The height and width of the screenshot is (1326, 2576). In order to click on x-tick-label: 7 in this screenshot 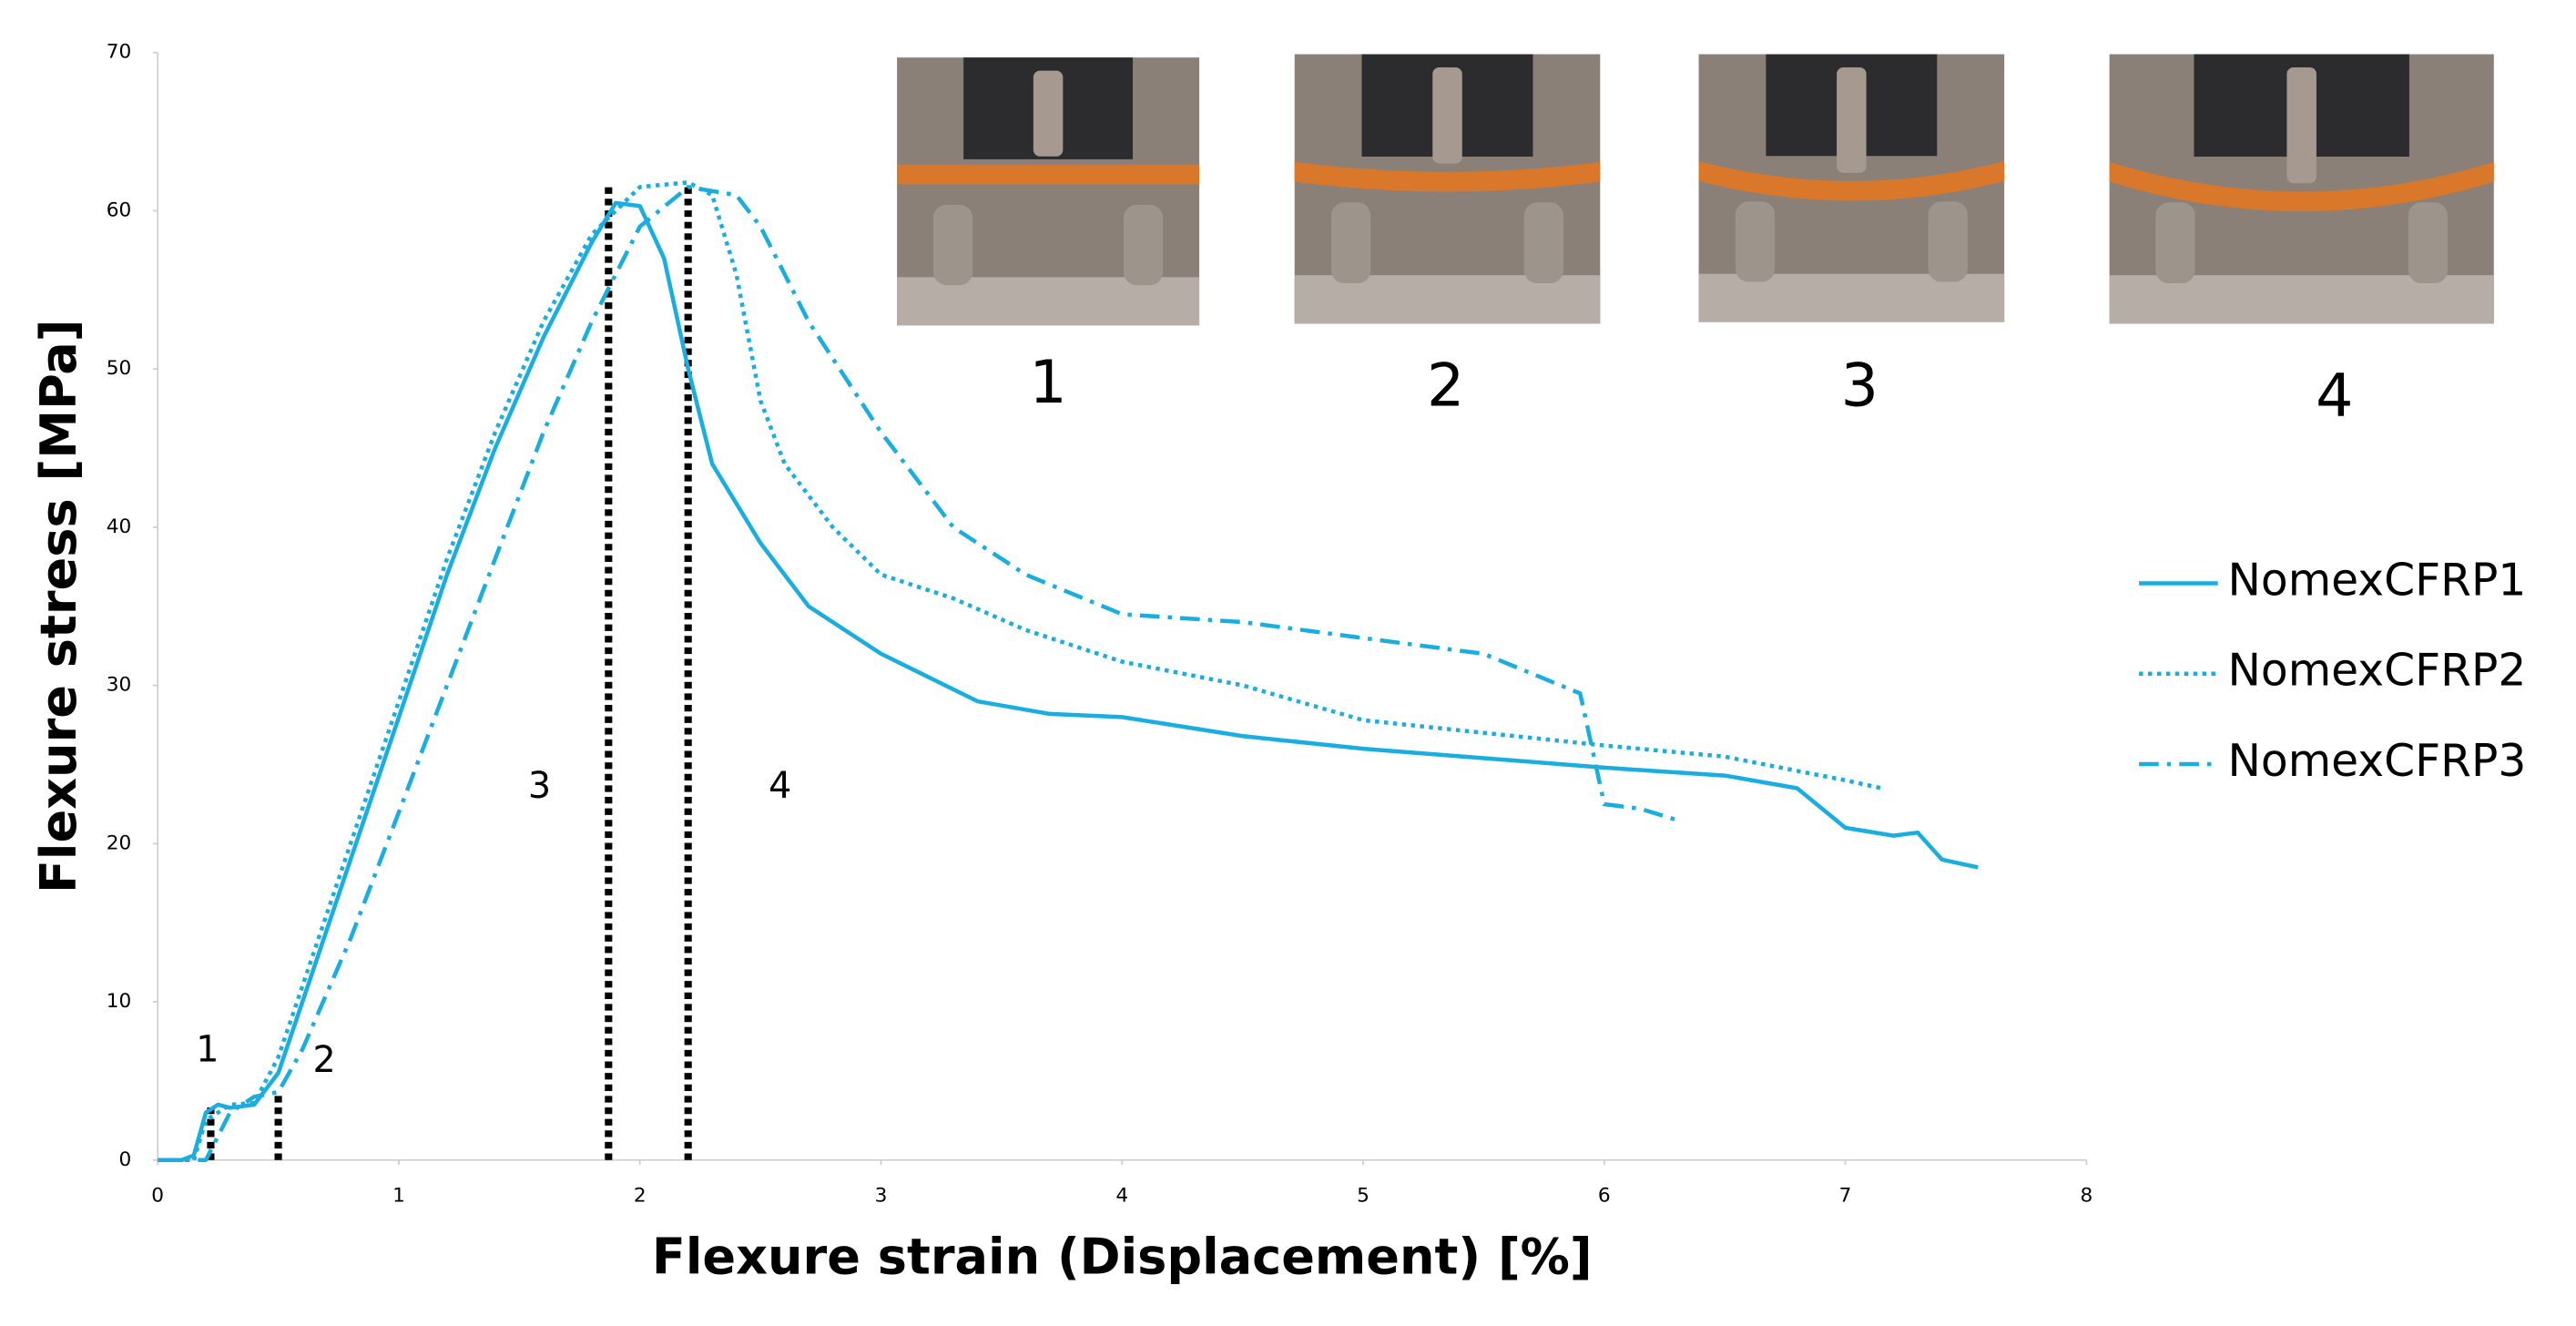, I will do `click(1845, 1195)`.